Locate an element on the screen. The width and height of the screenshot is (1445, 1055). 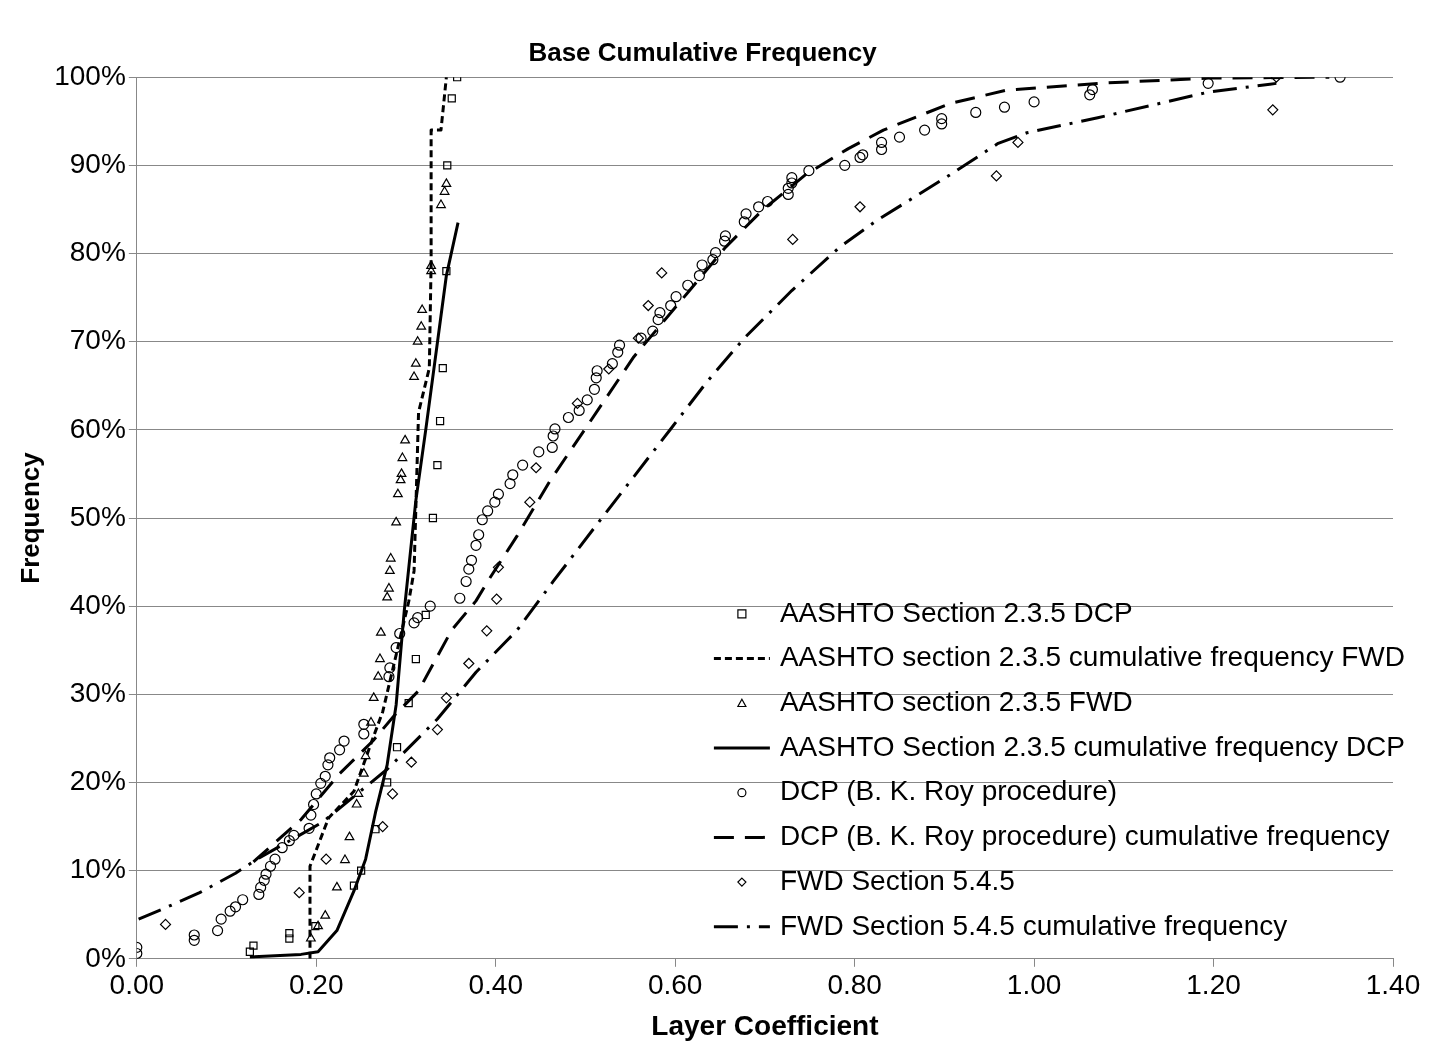
y-tick-label: 60% is located at coordinates (97, 428).